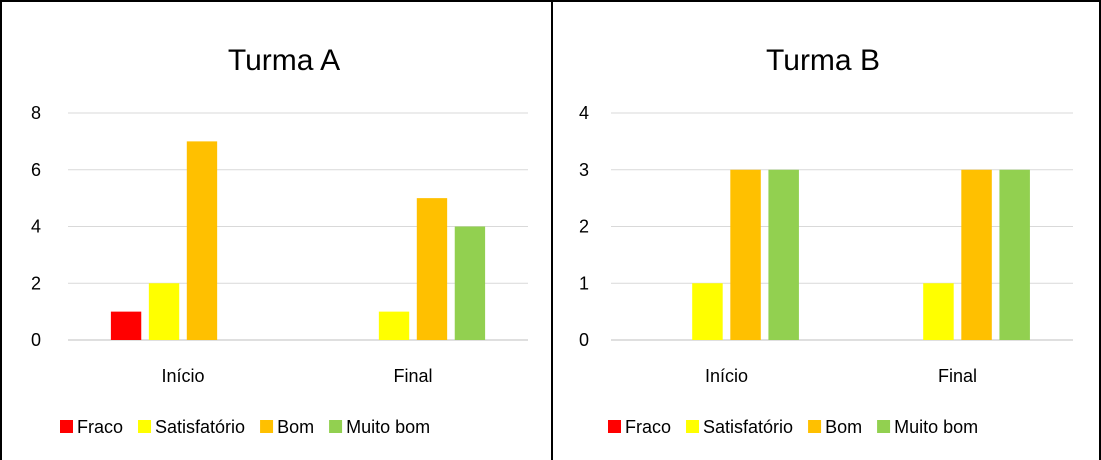  I want to click on y-tick-label: 6, so click(36, 170).